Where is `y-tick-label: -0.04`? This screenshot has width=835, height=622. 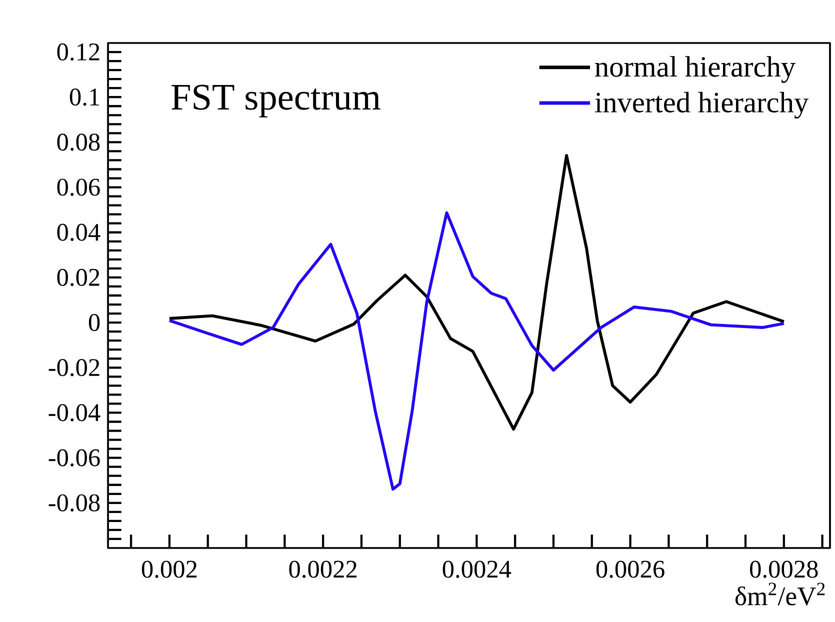
y-tick-label: -0.04 is located at coordinates (74, 413).